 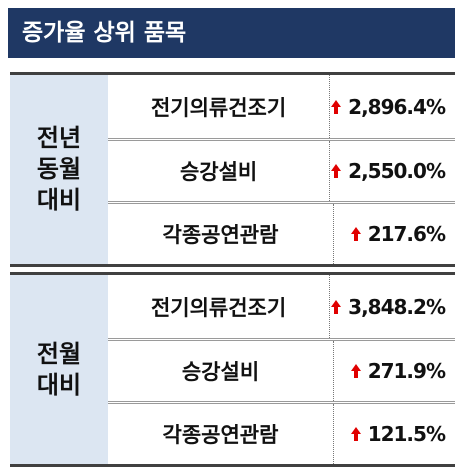 What do you see at coordinates (59, 353) in the screenshot?
I see `group-label-line: 전월` at bounding box center [59, 353].